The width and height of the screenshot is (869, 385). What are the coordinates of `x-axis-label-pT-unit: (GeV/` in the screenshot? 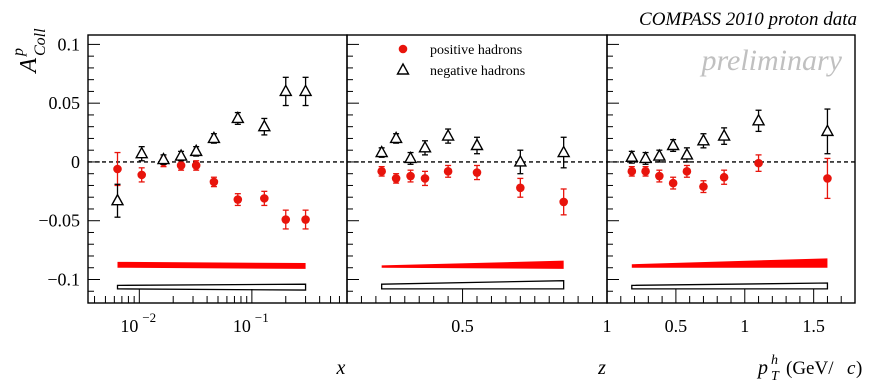 It's located at (810, 368).